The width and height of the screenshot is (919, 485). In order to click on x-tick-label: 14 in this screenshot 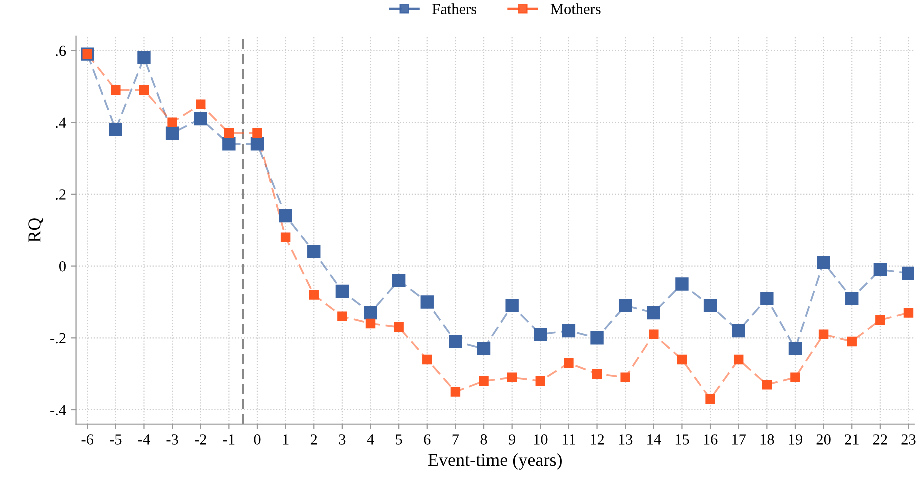, I will do `click(655, 439)`.